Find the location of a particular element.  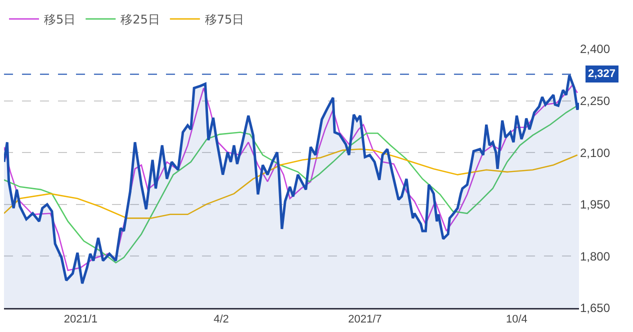

legend-label: 移5日 is located at coordinates (60, 19).